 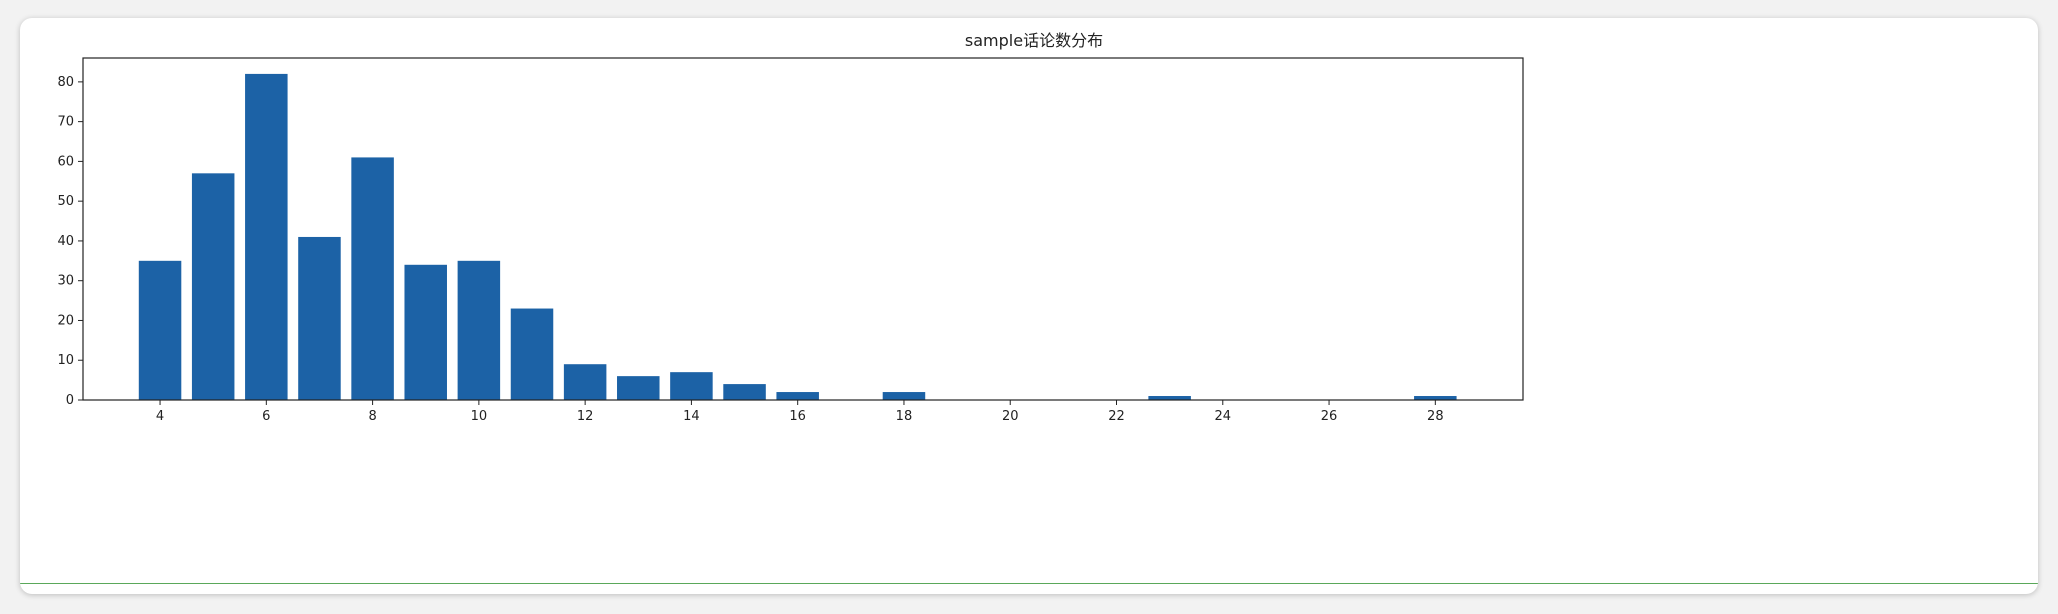 What do you see at coordinates (65, 281) in the screenshot?
I see `y-tick-label-30: 30` at bounding box center [65, 281].